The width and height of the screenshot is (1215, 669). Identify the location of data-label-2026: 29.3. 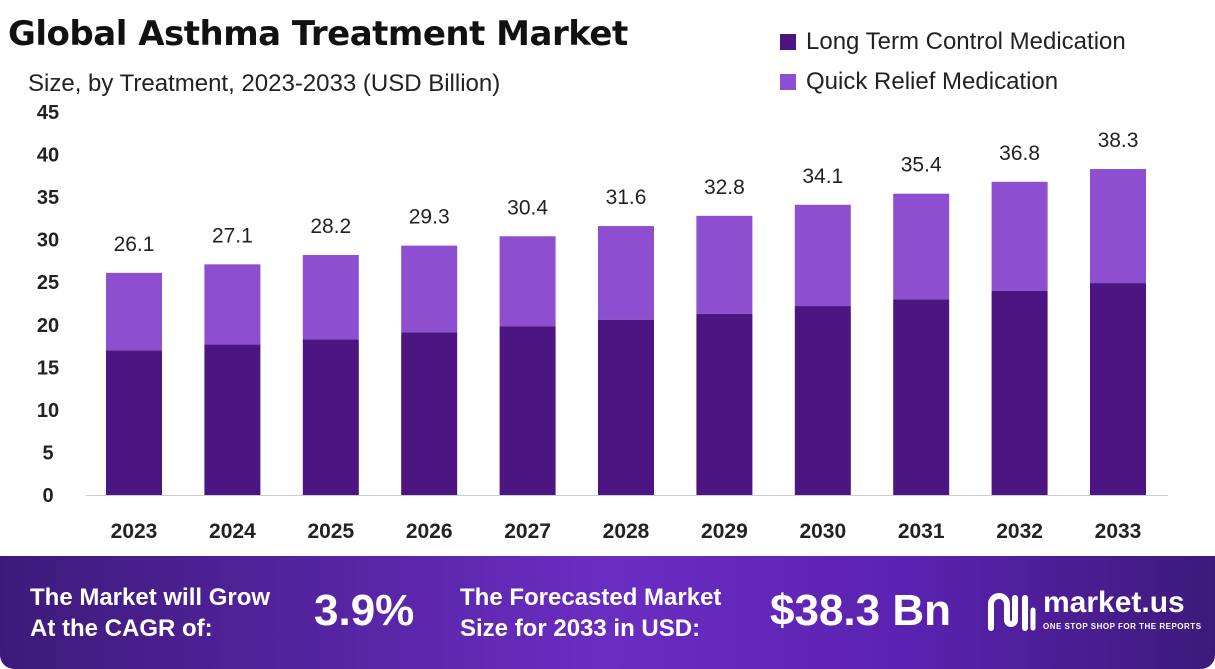
(429, 217).